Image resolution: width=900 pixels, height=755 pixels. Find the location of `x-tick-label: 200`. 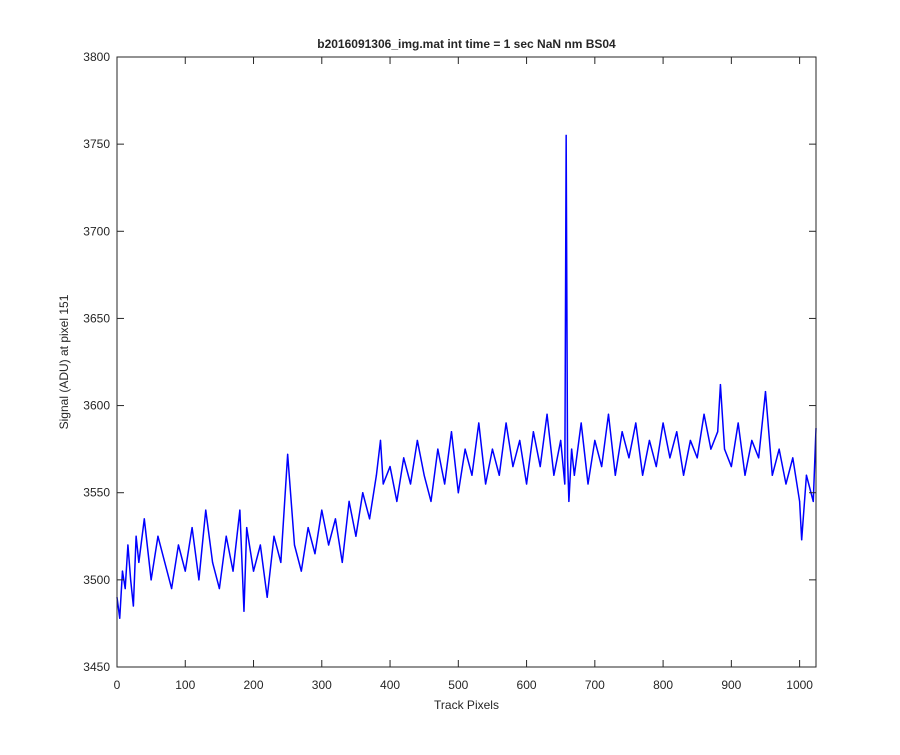

x-tick-label: 200 is located at coordinates (254, 685).